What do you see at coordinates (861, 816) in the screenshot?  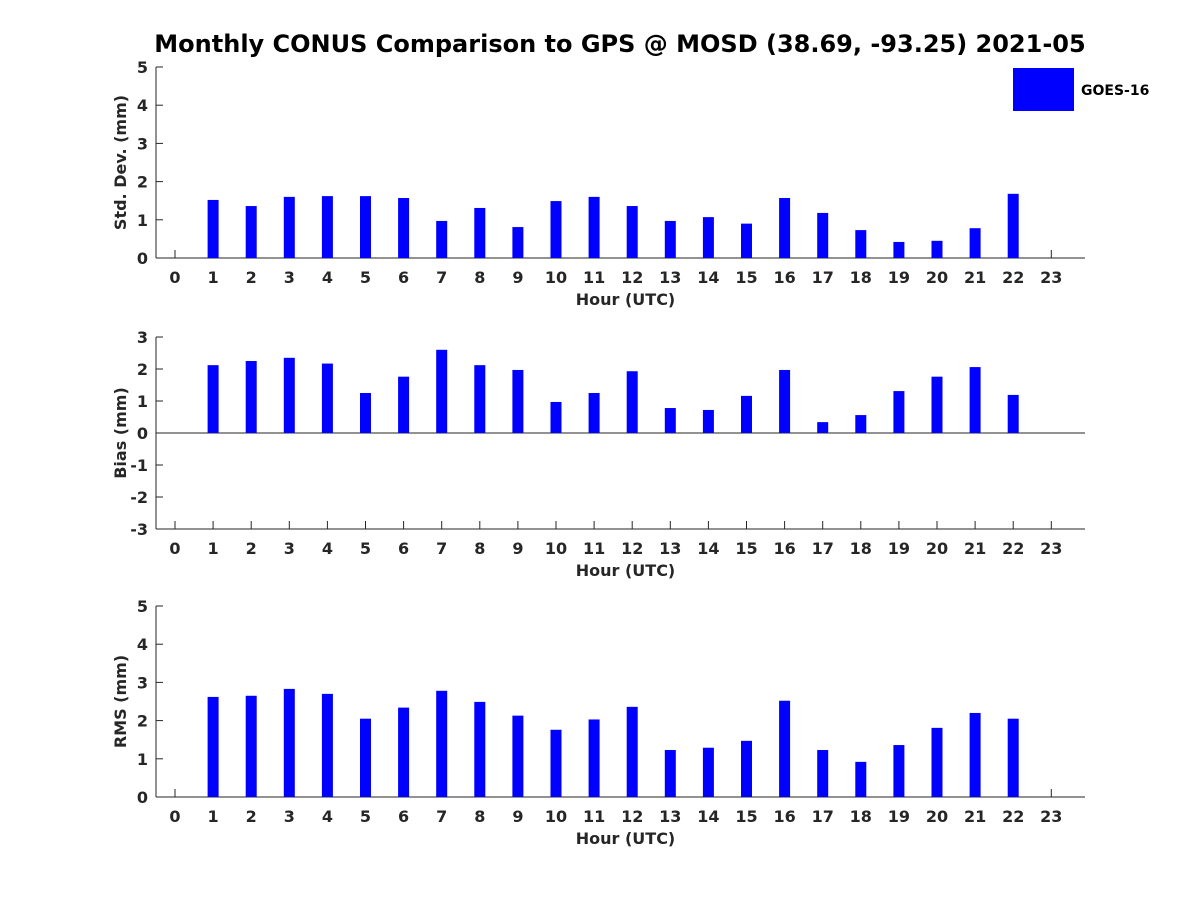 I see `rms-xtick-label: 18` at bounding box center [861, 816].